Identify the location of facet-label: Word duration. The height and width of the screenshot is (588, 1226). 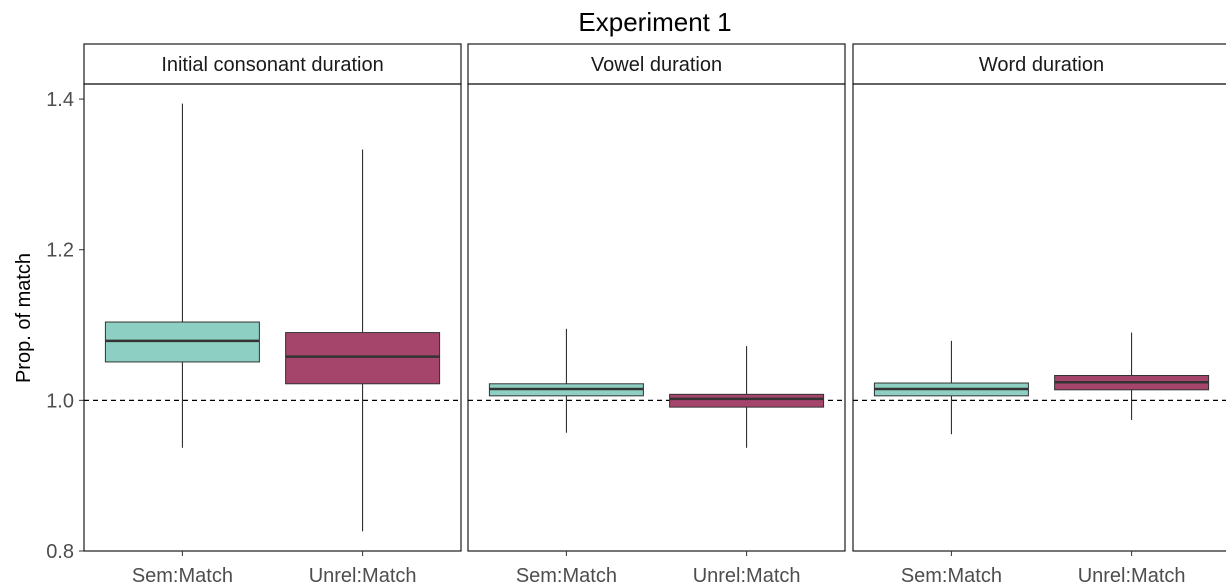
(1041, 65).